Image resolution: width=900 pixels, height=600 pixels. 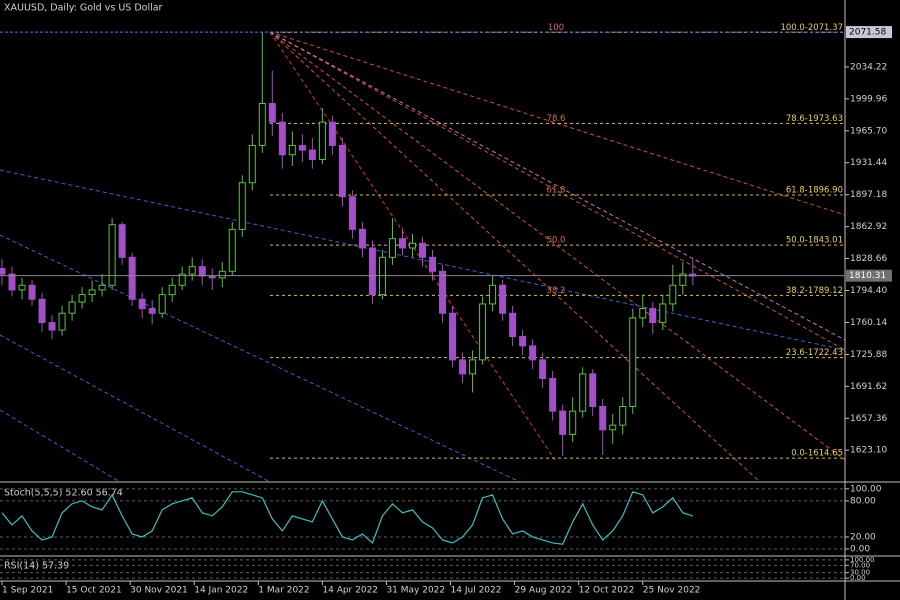 What do you see at coordinates (347, 518) in the screenshot?
I see `indicator-line` at bounding box center [347, 518].